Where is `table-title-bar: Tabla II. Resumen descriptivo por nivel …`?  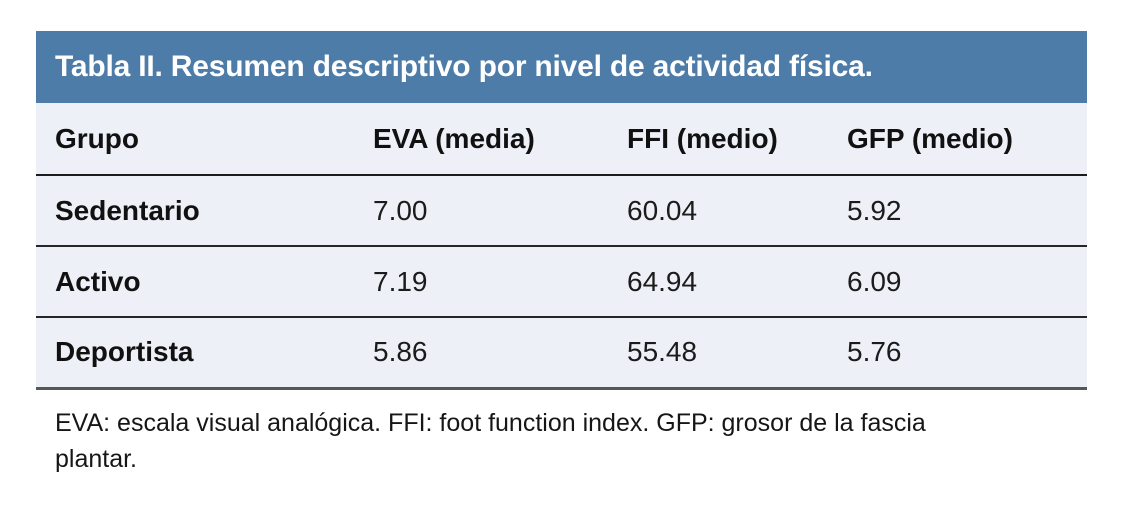 table-title-bar: Tabla II. Resumen descriptivo por nivel … is located at coordinates (561, 67).